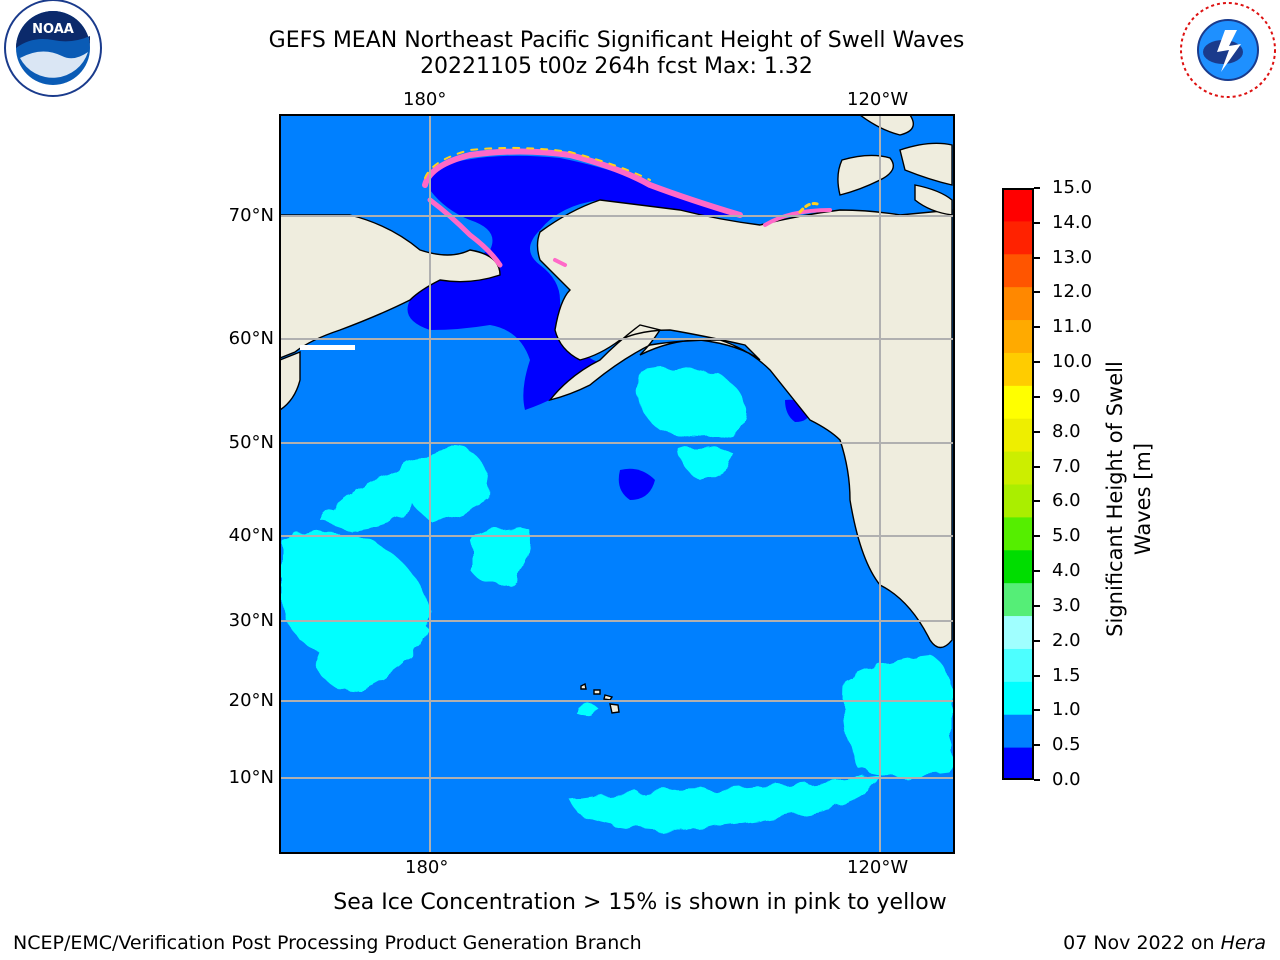  What do you see at coordinates (1115, 499) in the screenshot?
I see `colorbar-title-line1: Significant Height of Swell` at bounding box center [1115, 499].